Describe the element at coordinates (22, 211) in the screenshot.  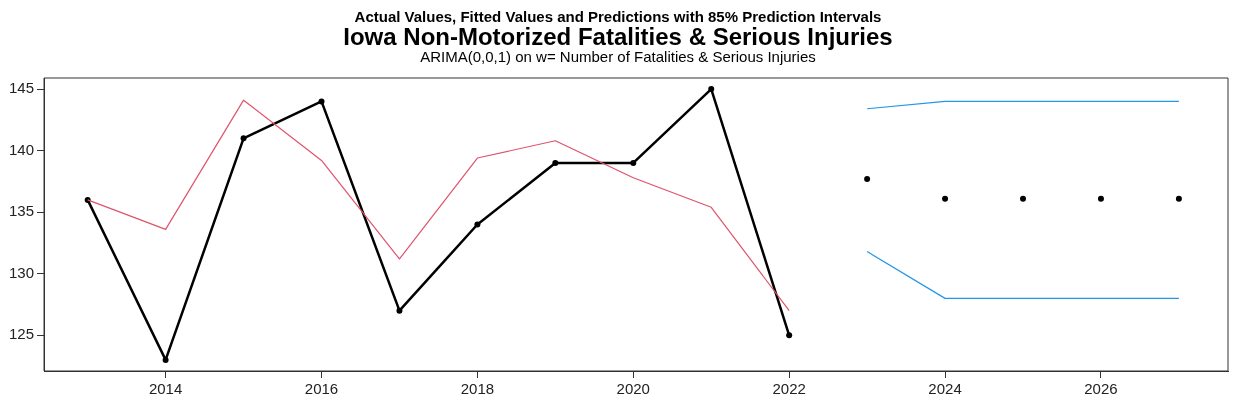
I see `y-tick-label: 135` at that location.